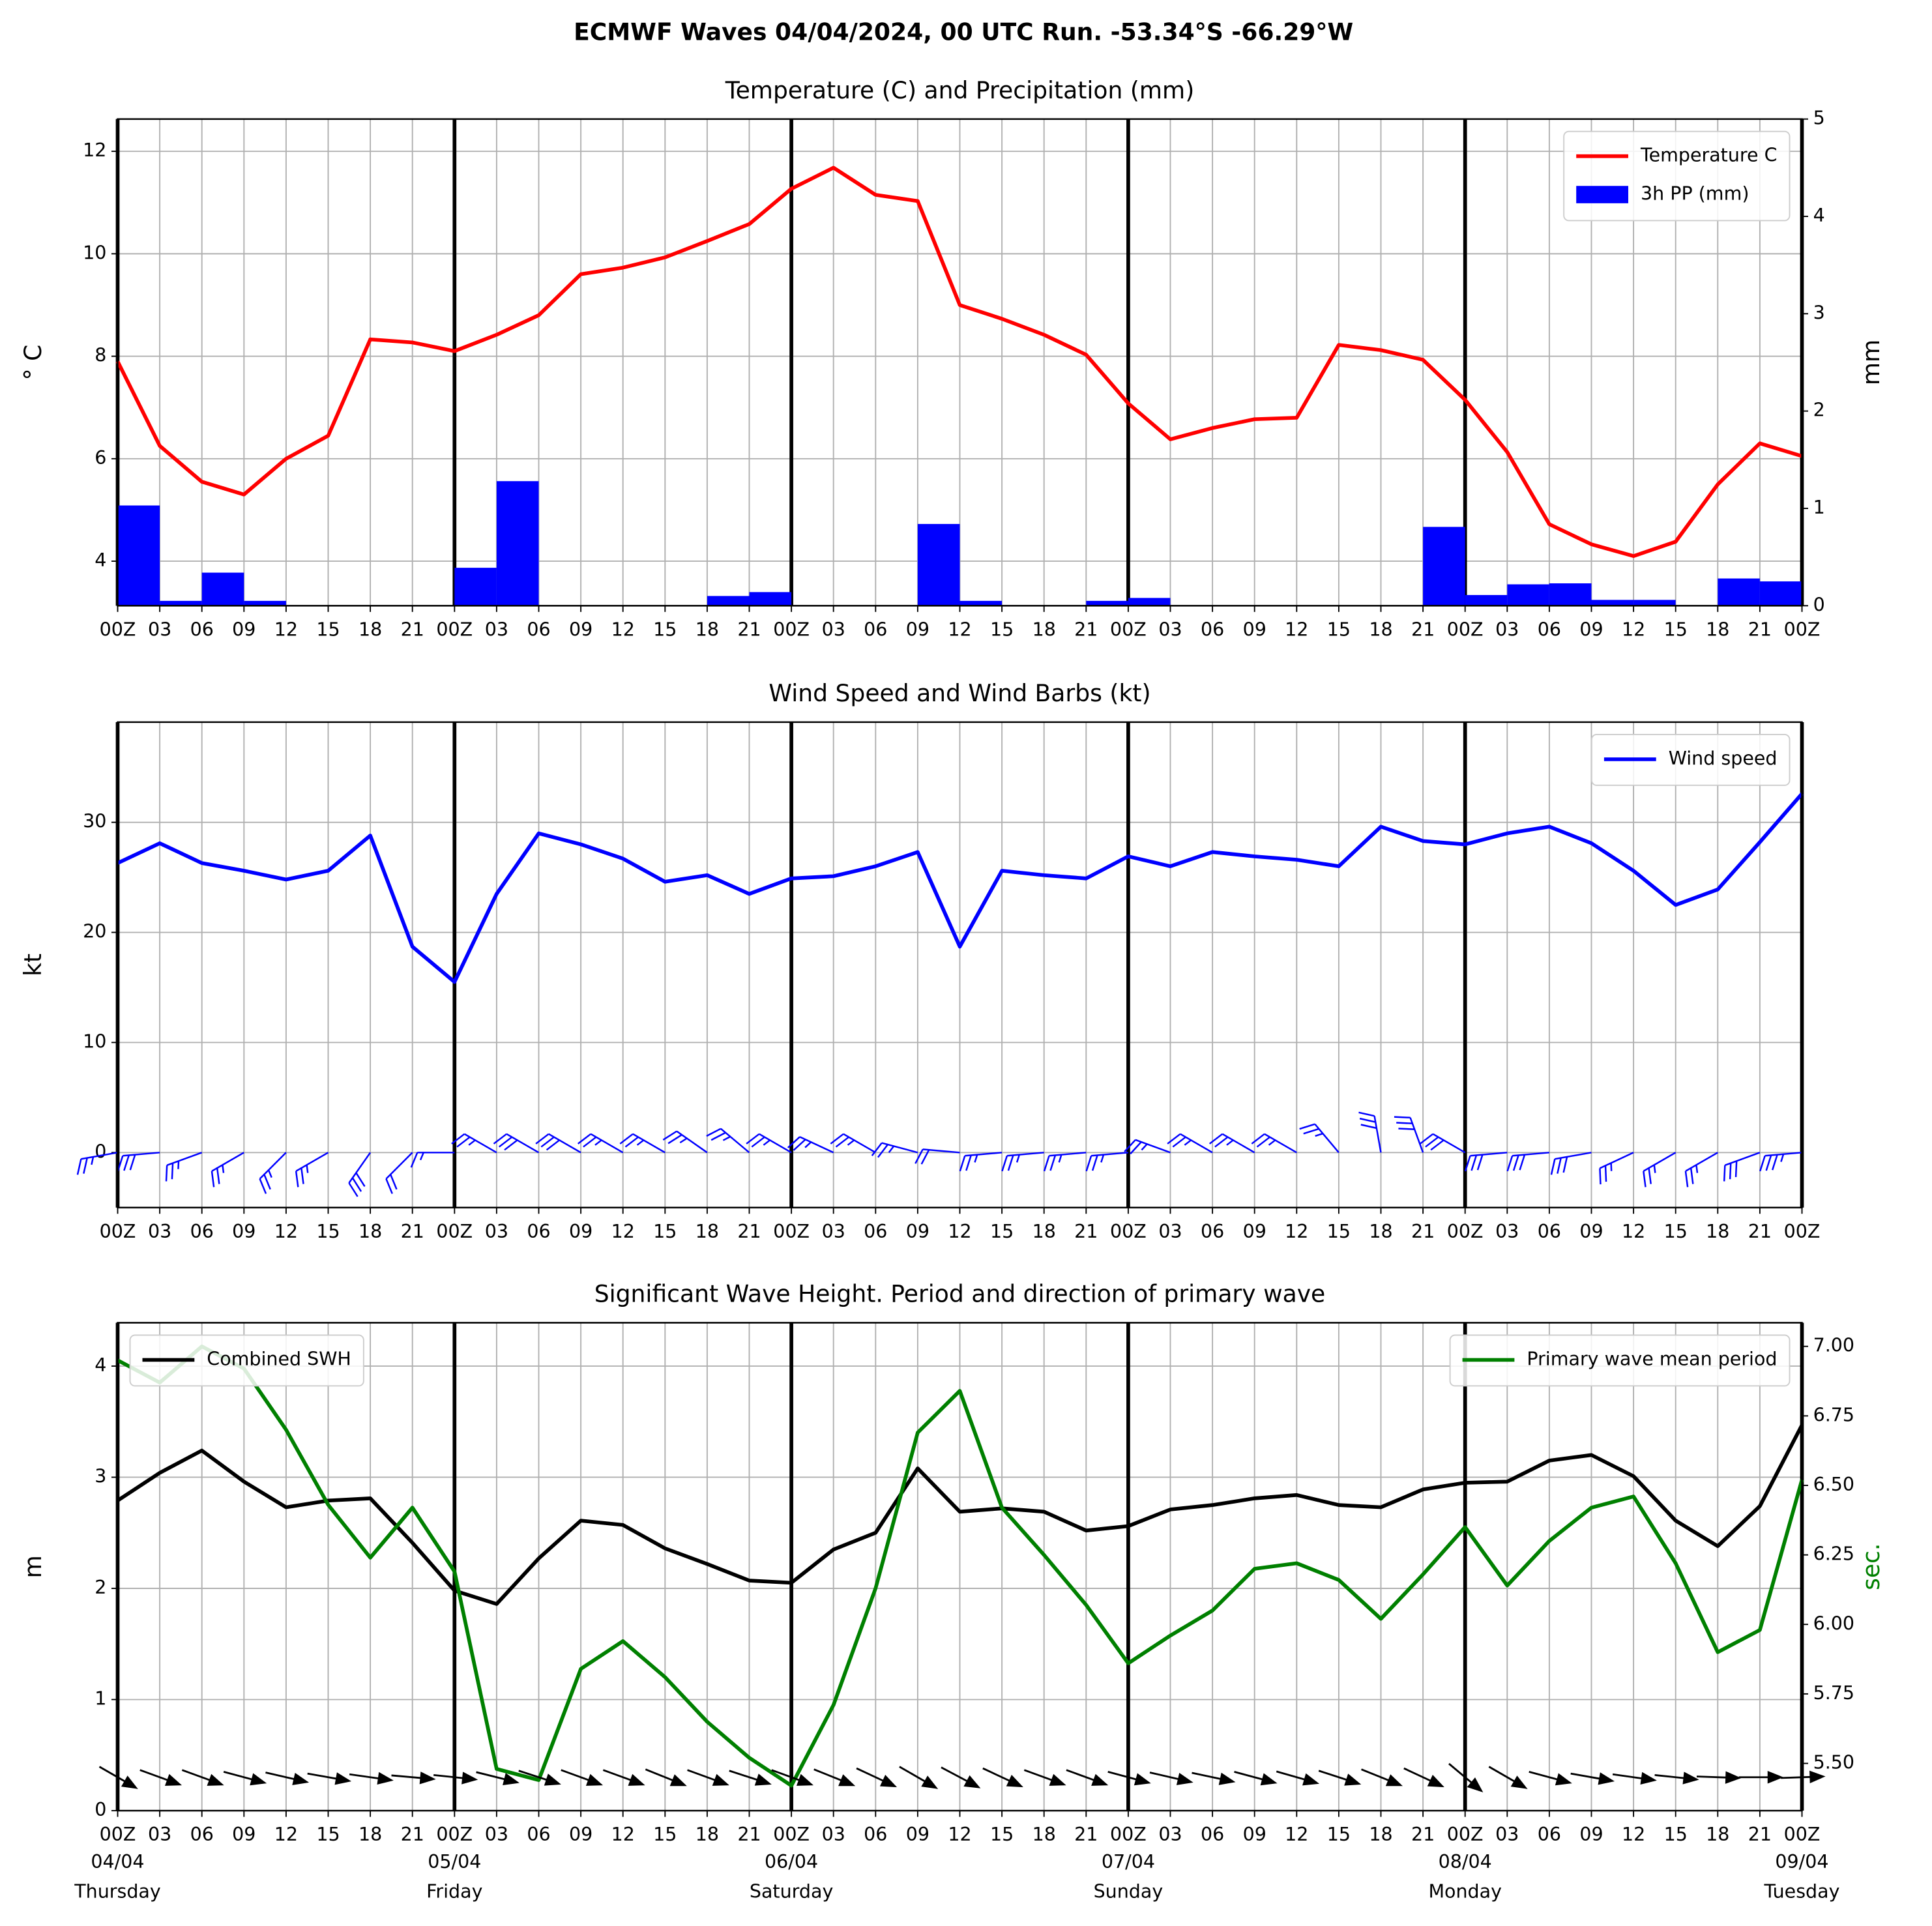  I want to click on y2-tick-label: 7.00, so click(1833, 1345).